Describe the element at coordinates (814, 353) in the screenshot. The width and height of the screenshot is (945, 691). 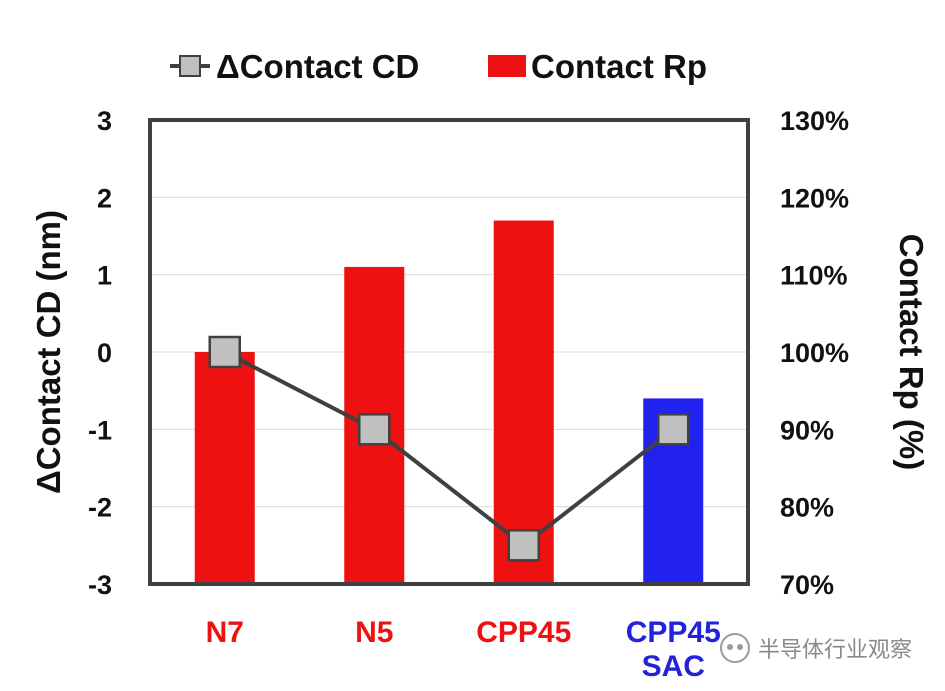
I see `right-tick-label: 100%` at that location.